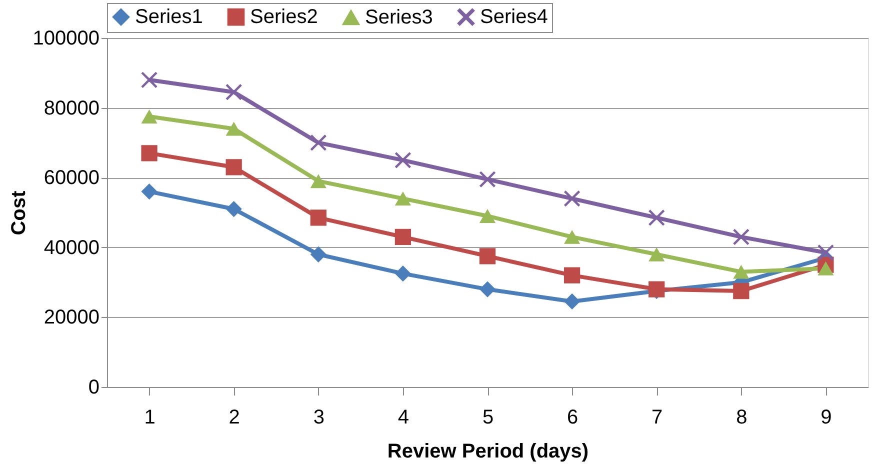 This screenshot has width=880, height=471. Describe the element at coordinates (284, 17) in the screenshot. I see `legend-label: Series2` at that location.